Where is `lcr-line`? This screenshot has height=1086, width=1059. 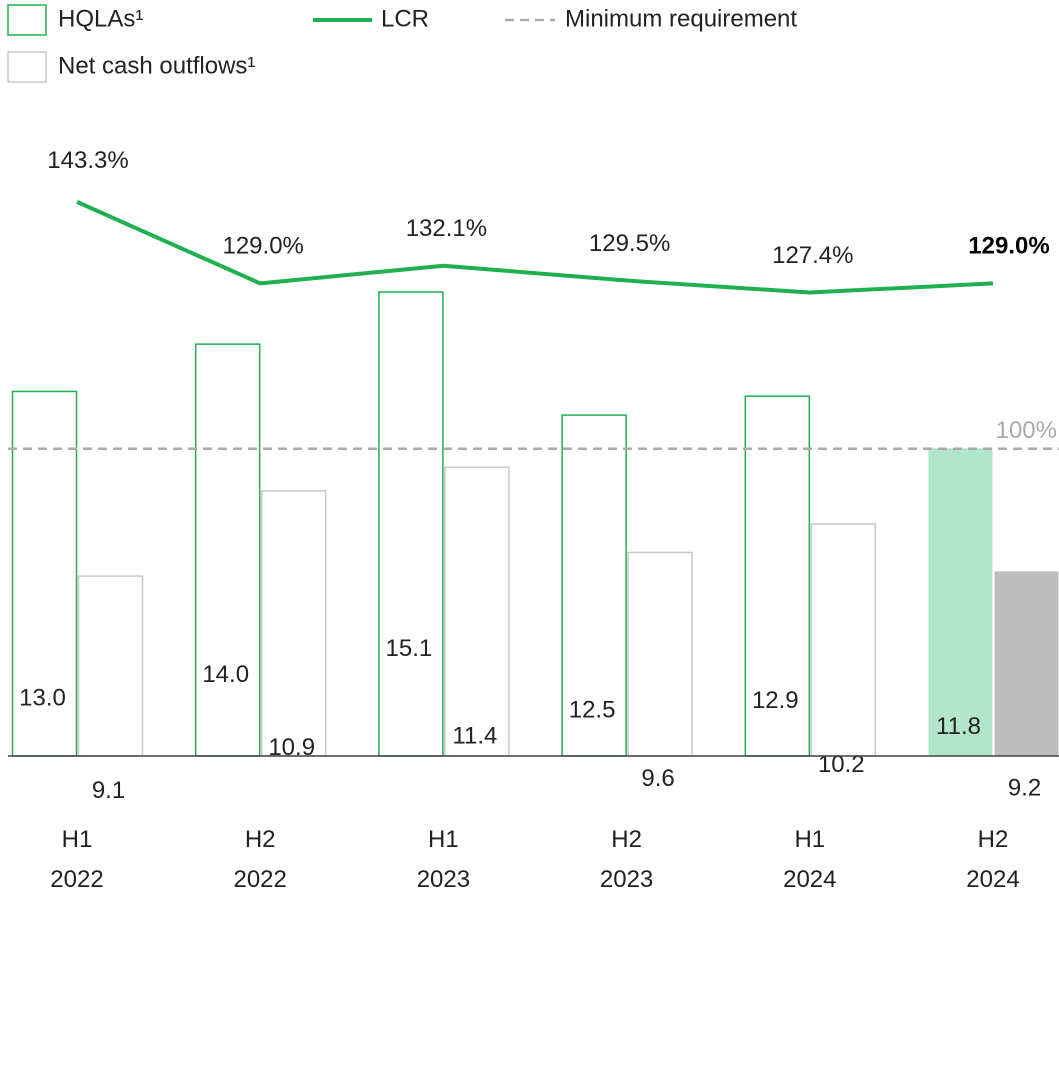
lcr-line is located at coordinates (535, 247).